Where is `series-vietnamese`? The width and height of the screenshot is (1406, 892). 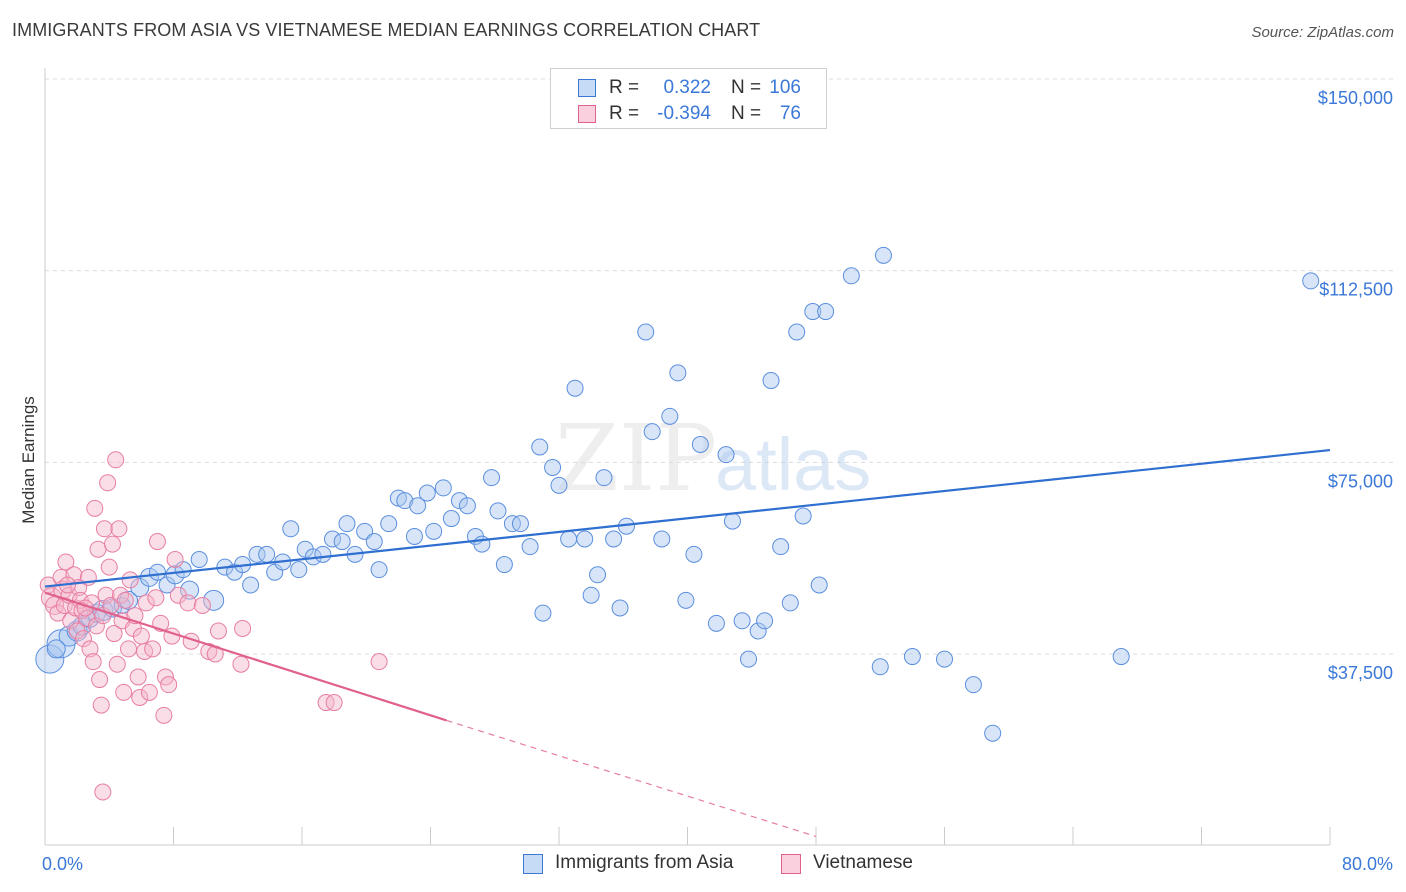
series-vietnamese is located at coordinates (213, 626).